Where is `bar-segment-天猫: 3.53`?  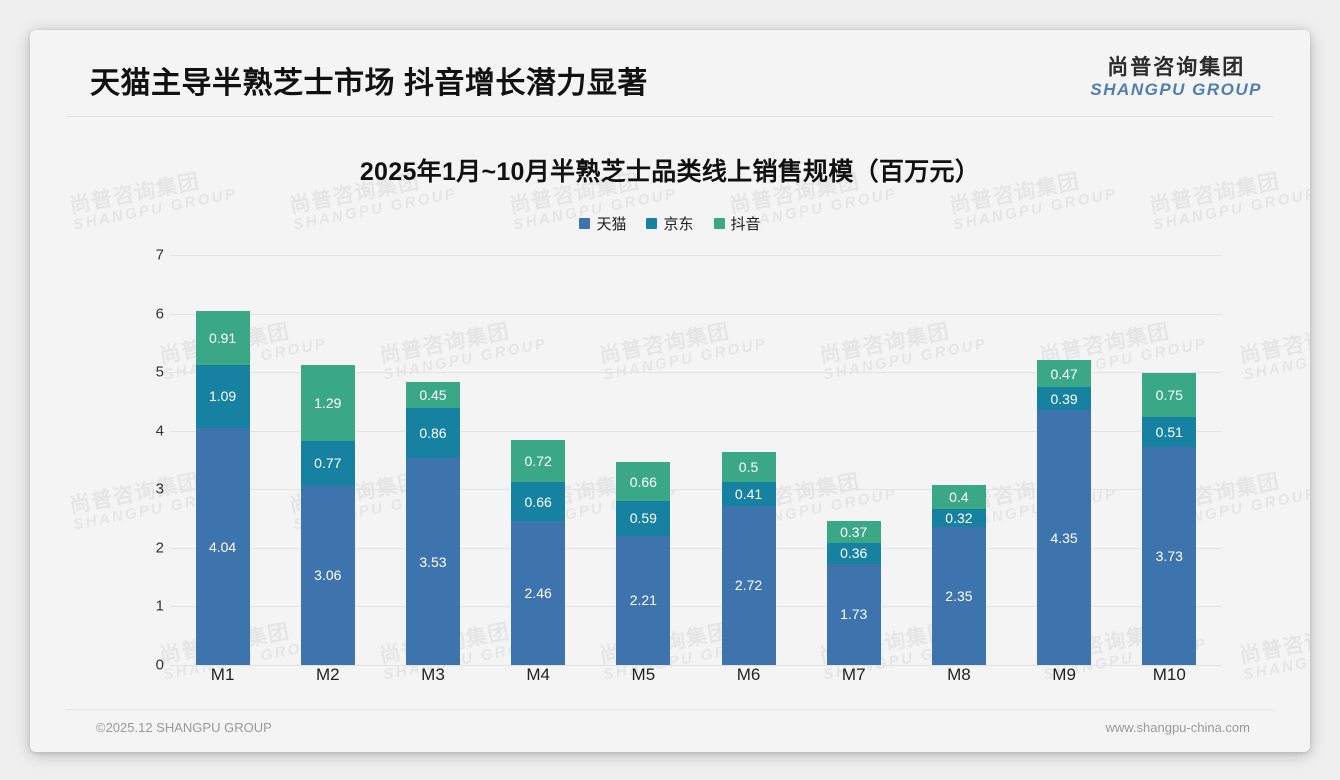 bar-segment-天猫: 3.53 is located at coordinates (432, 561).